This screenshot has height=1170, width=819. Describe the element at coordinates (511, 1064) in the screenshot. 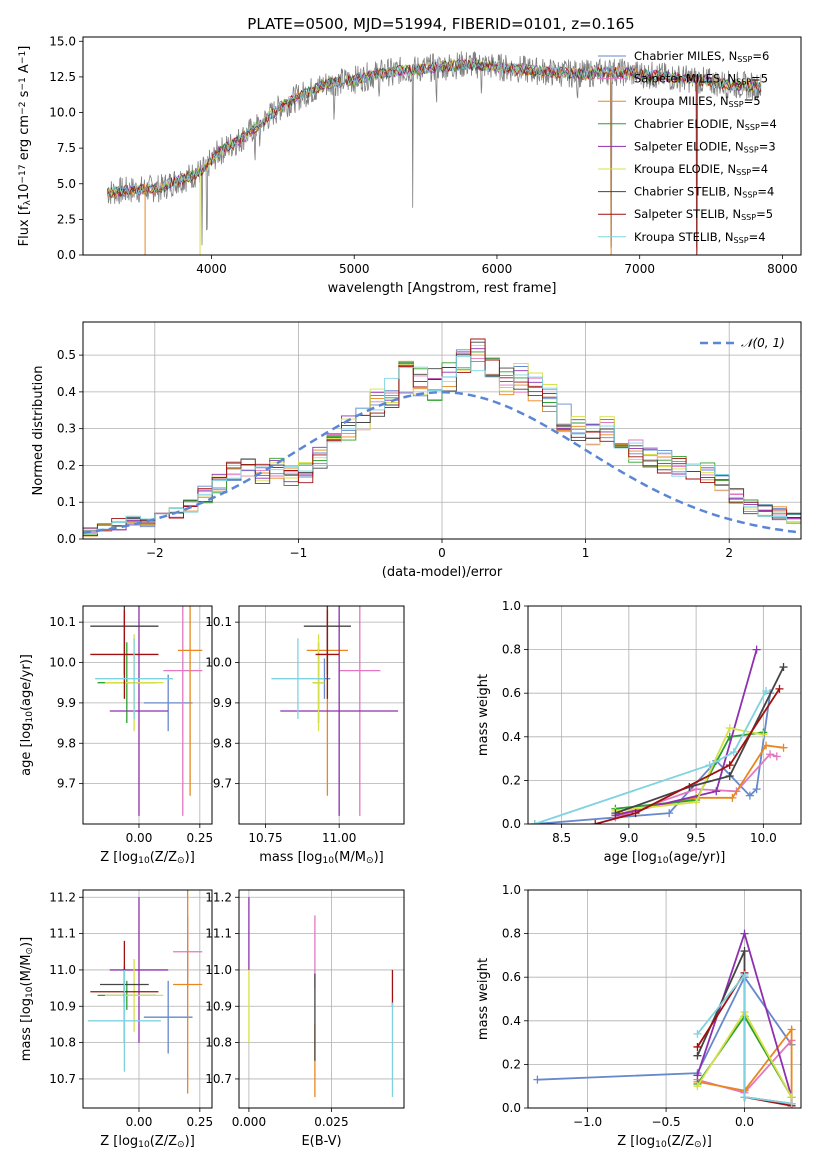

I see `y-tick-label: 0.2` at that location.